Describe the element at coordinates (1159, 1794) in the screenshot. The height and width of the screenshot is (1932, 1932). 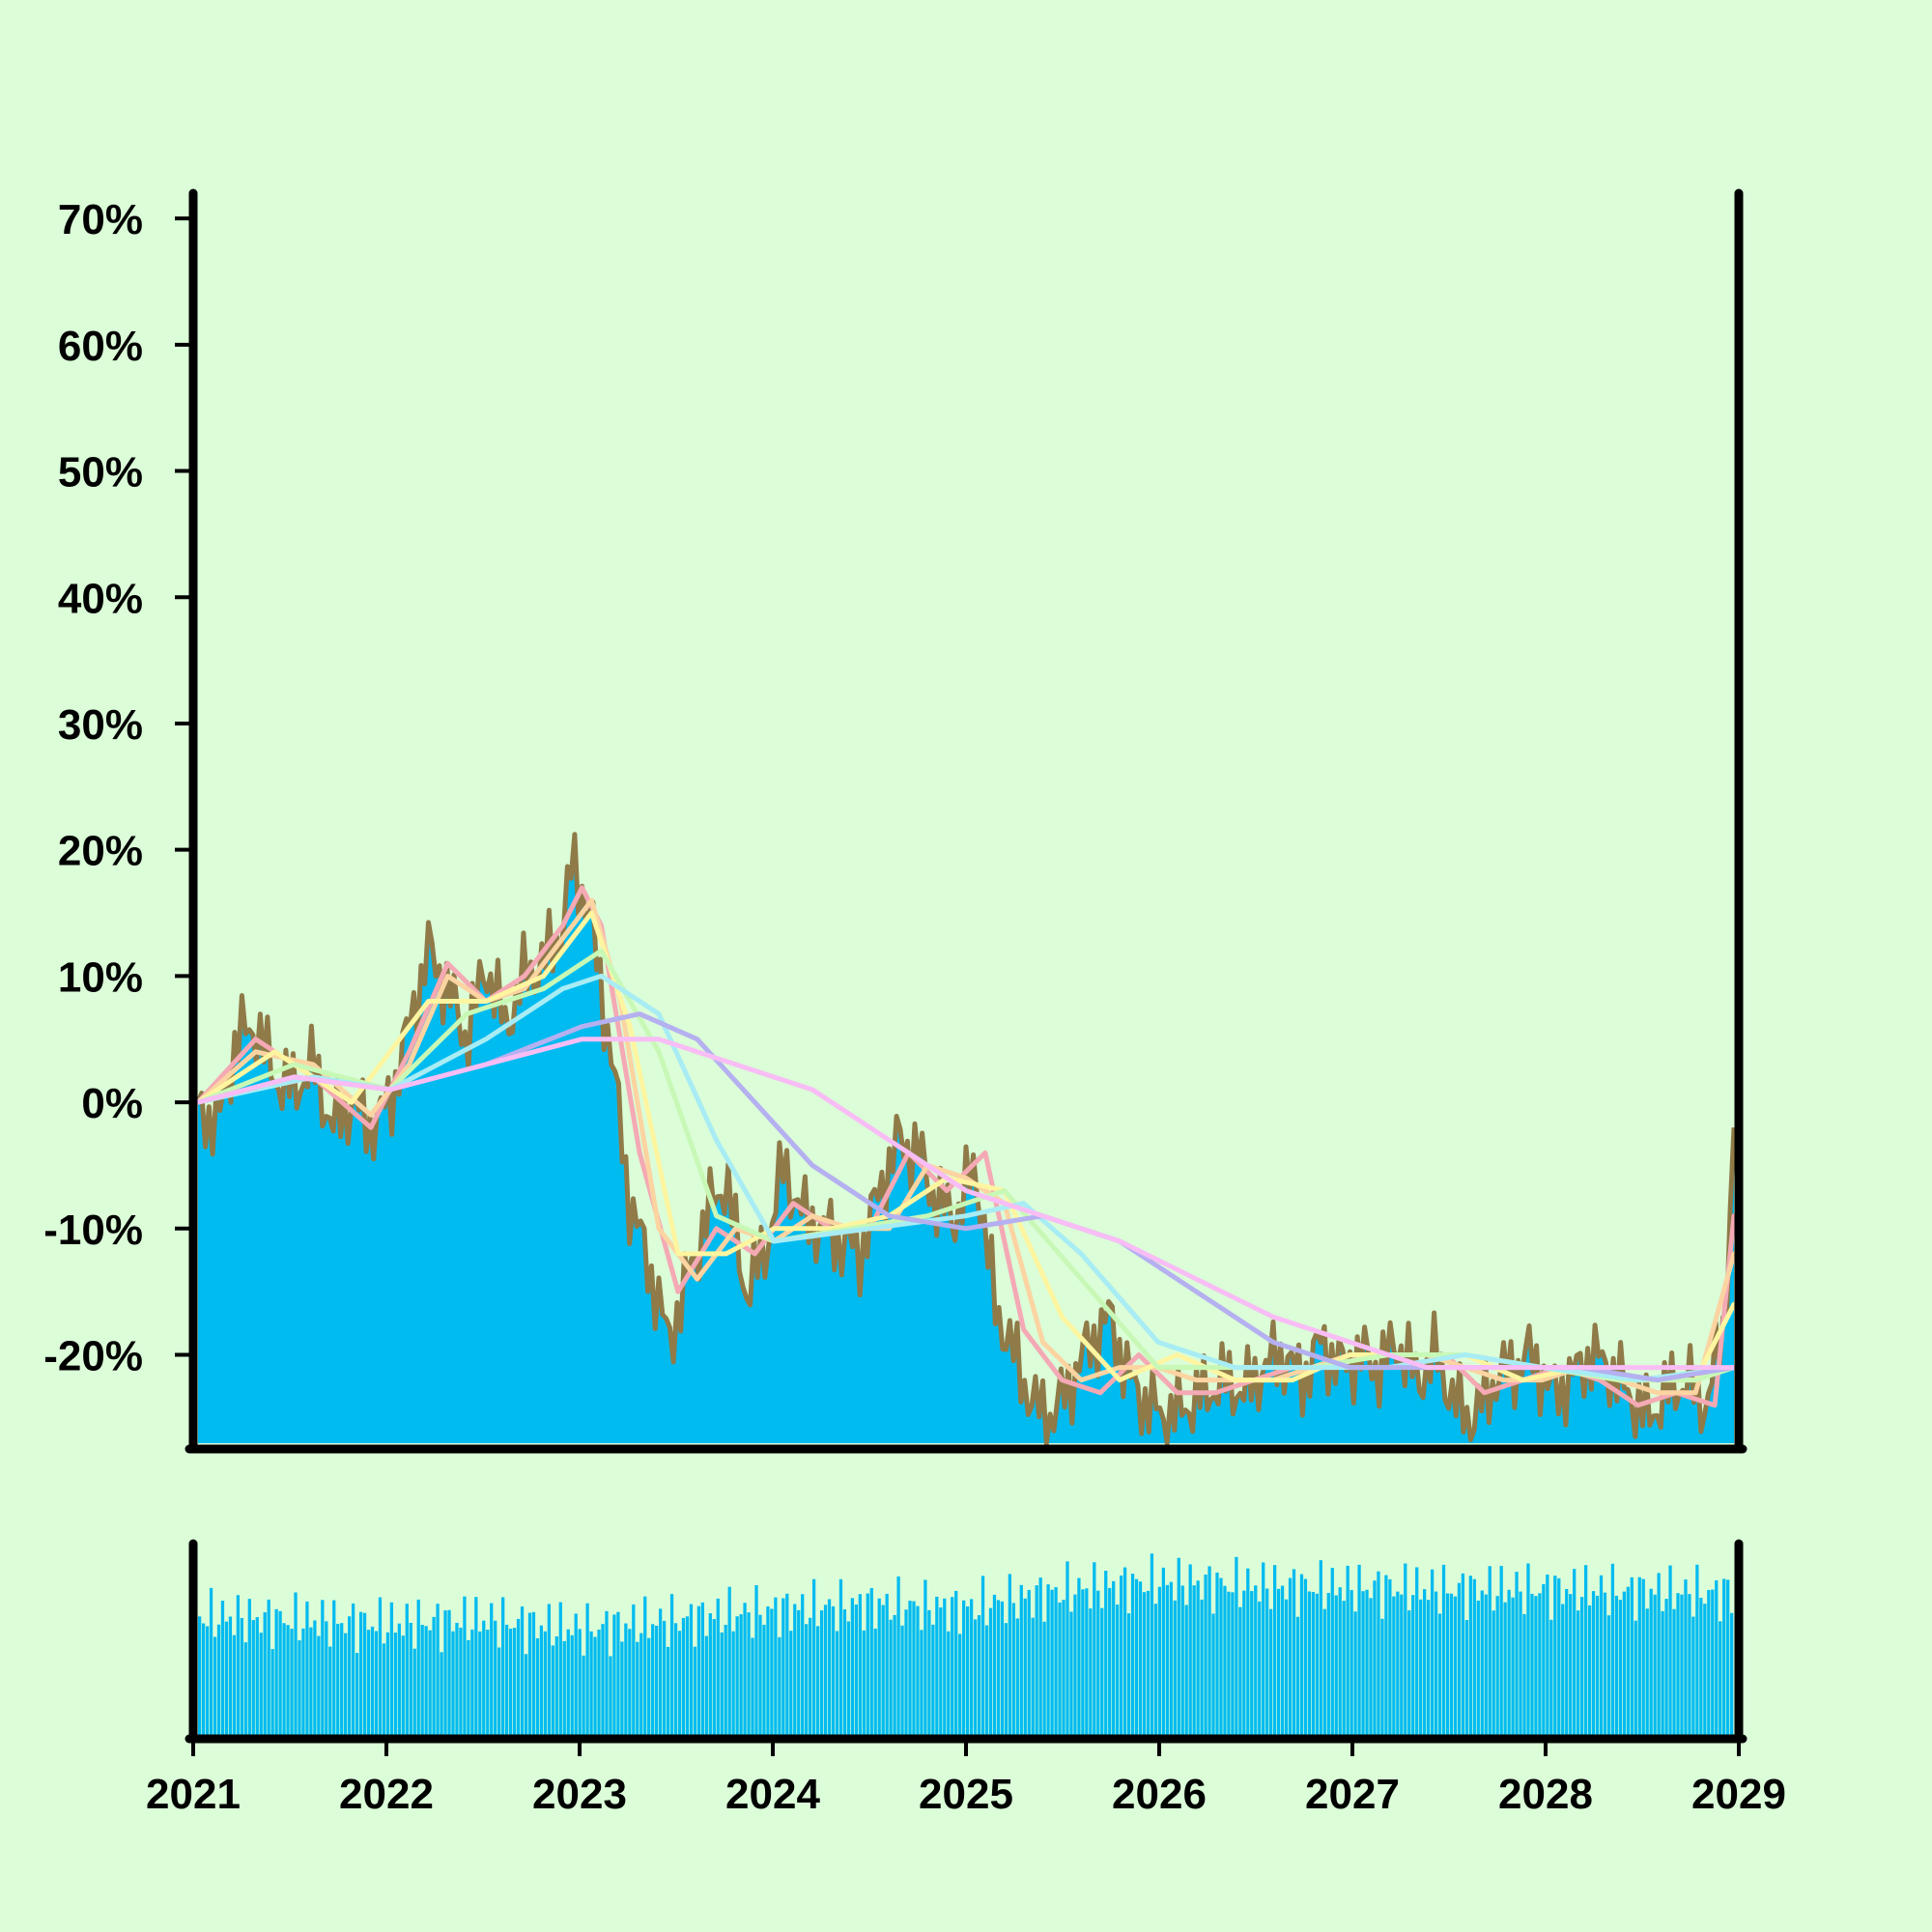
I see `x-tick-label: 2026` at that location.